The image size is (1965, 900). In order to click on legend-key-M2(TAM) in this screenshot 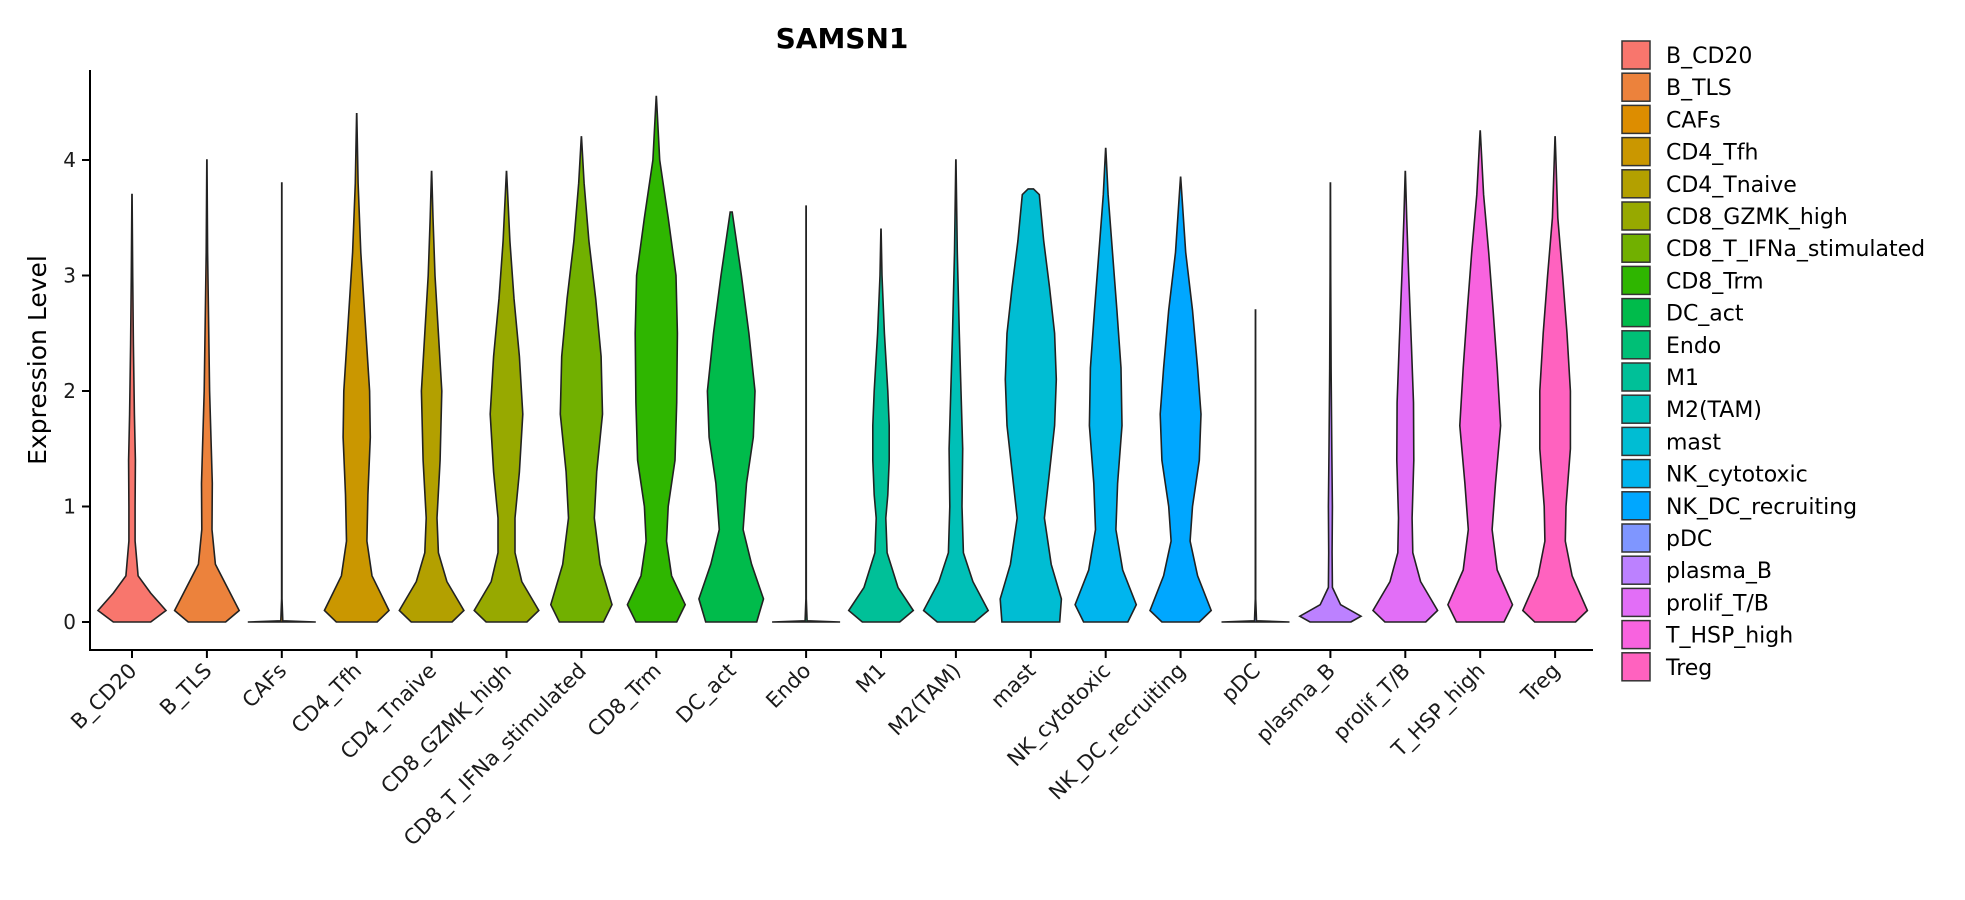, I will do `click(1636, 409)`.